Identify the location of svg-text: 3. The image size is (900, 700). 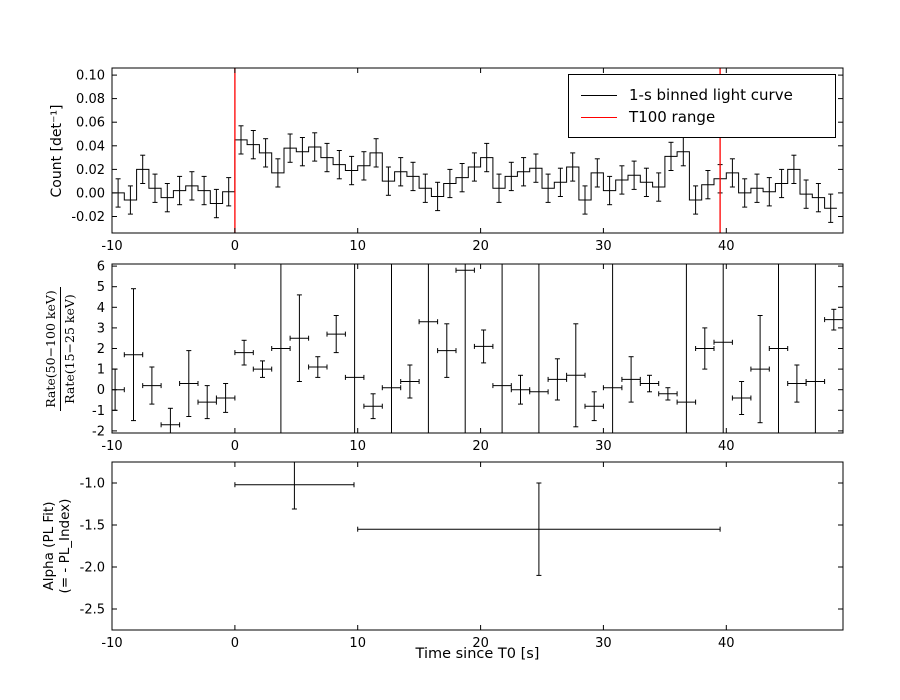
(101, 328).